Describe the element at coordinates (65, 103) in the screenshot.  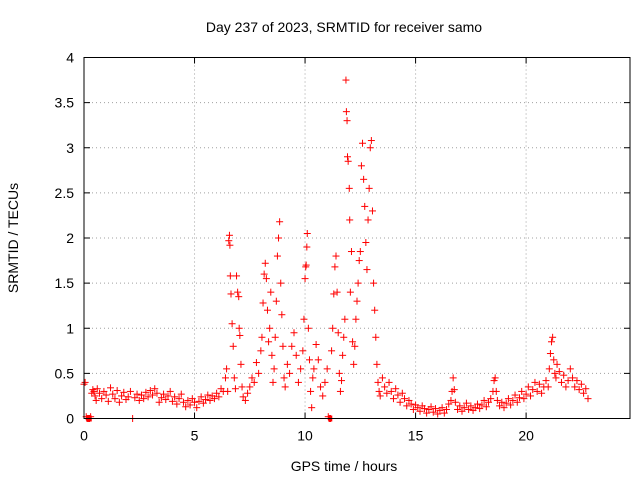
I see `y-tick-label: 3.5` at that location.